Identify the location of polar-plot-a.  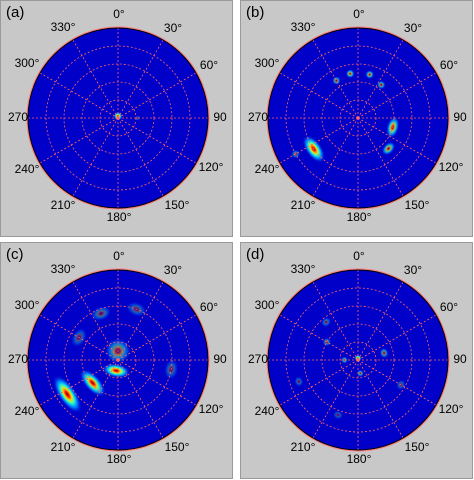
(118, 118).